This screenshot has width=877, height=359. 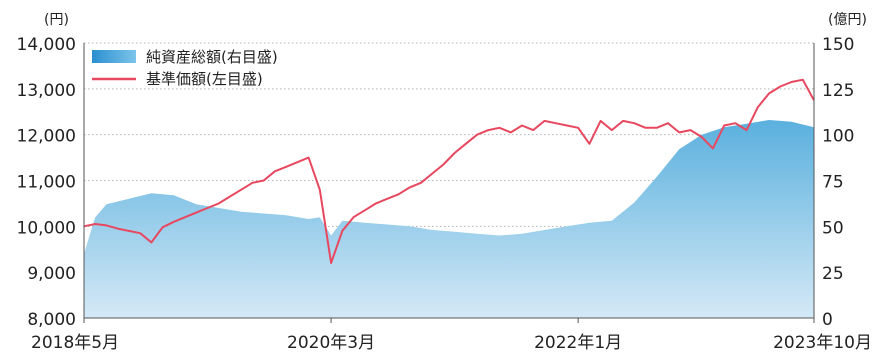 What do you see at coordinates (46, 137) in the screenshot?
I see `left-tick-label: 12,000` at bounding box center [46, 137].